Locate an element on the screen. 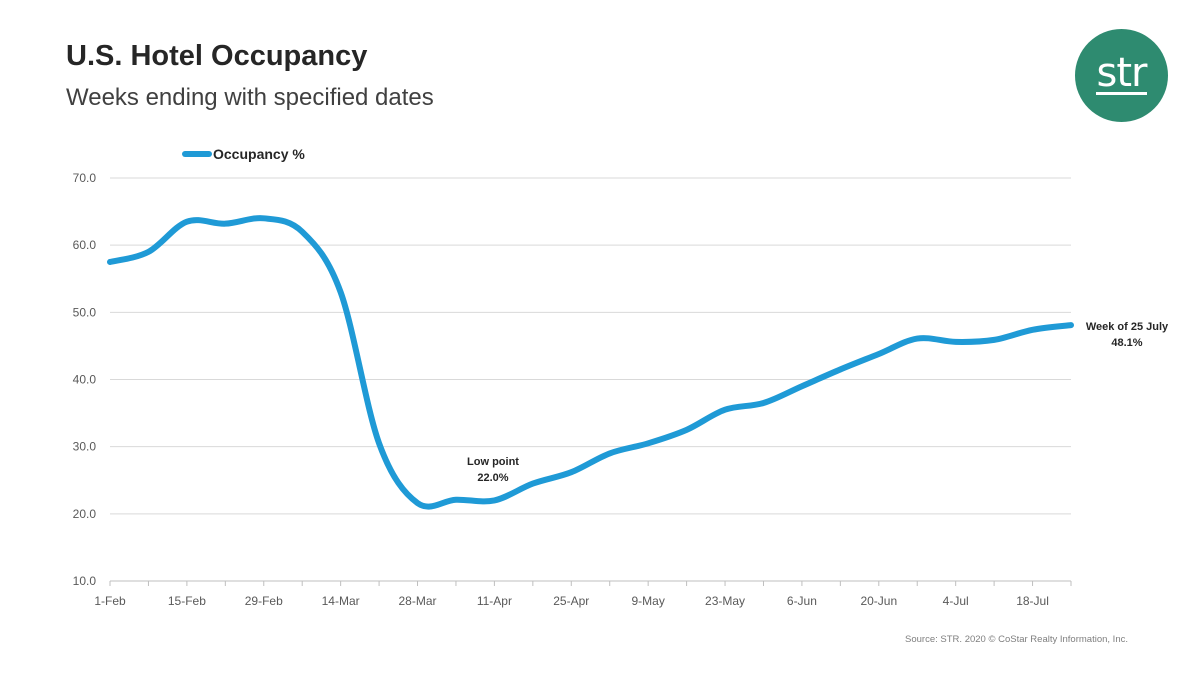 Image resolution: width=1200 pixels, height=675 pixels. x-tick-label: 18-Jul is located at coordinates (1032, 601).